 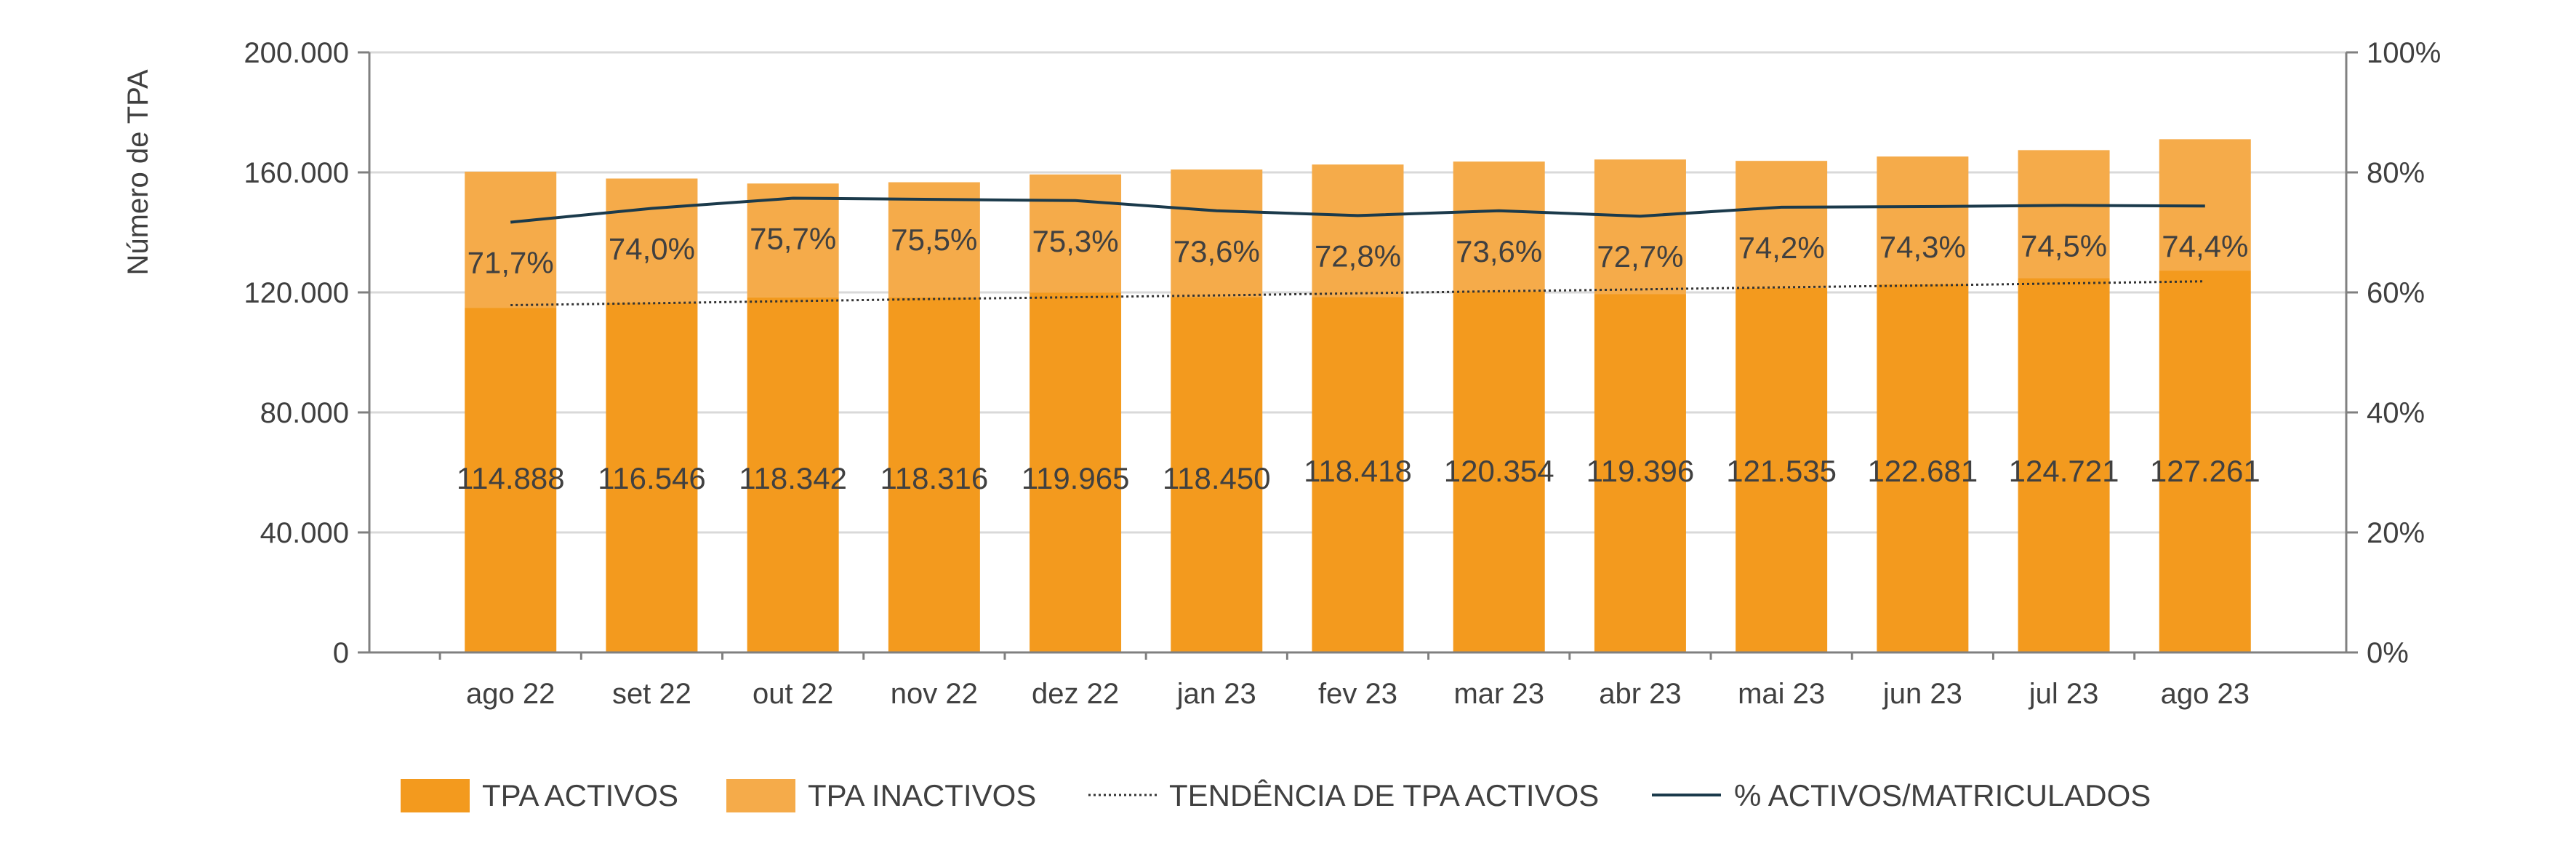 I want to click on data-label-activos: 119.965, so click(x=1076, y=478).